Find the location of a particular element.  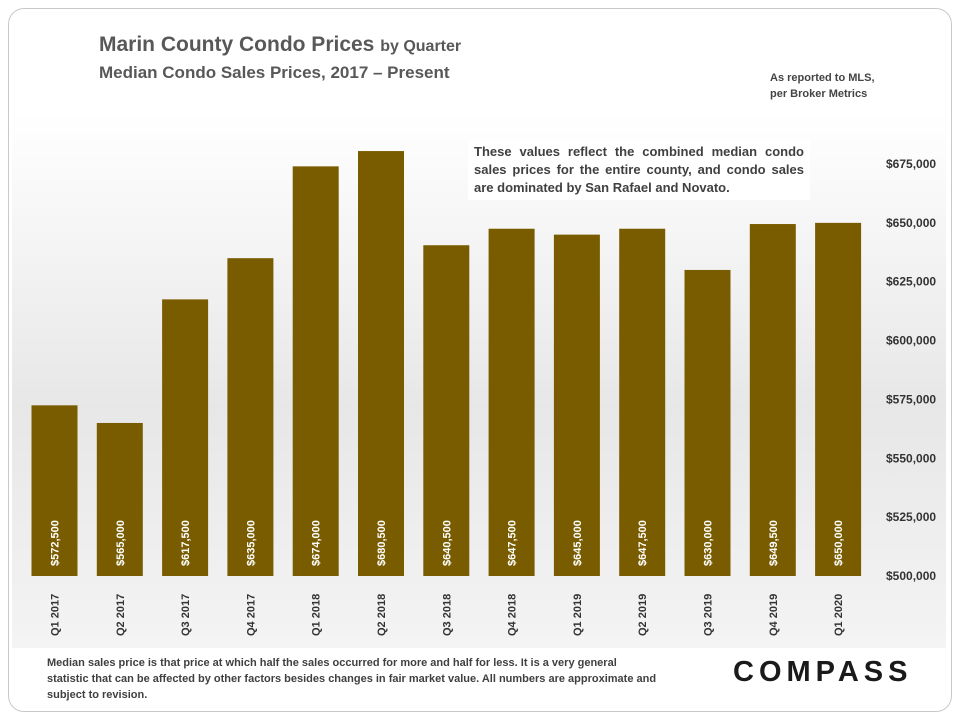

x-tick-label: Q1 2019 is located at coordinates (578, 615).